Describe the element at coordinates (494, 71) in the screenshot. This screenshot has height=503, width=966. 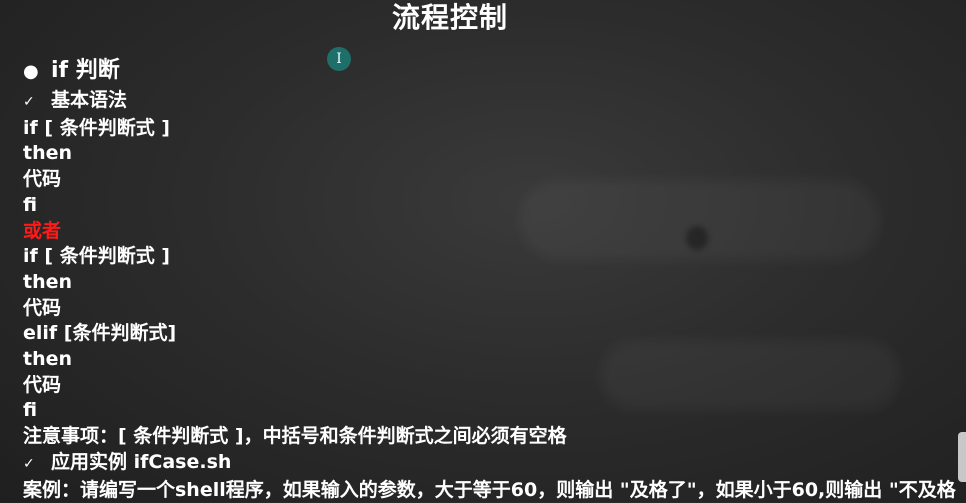
I see `section-heading: ● if 判断` at that location.